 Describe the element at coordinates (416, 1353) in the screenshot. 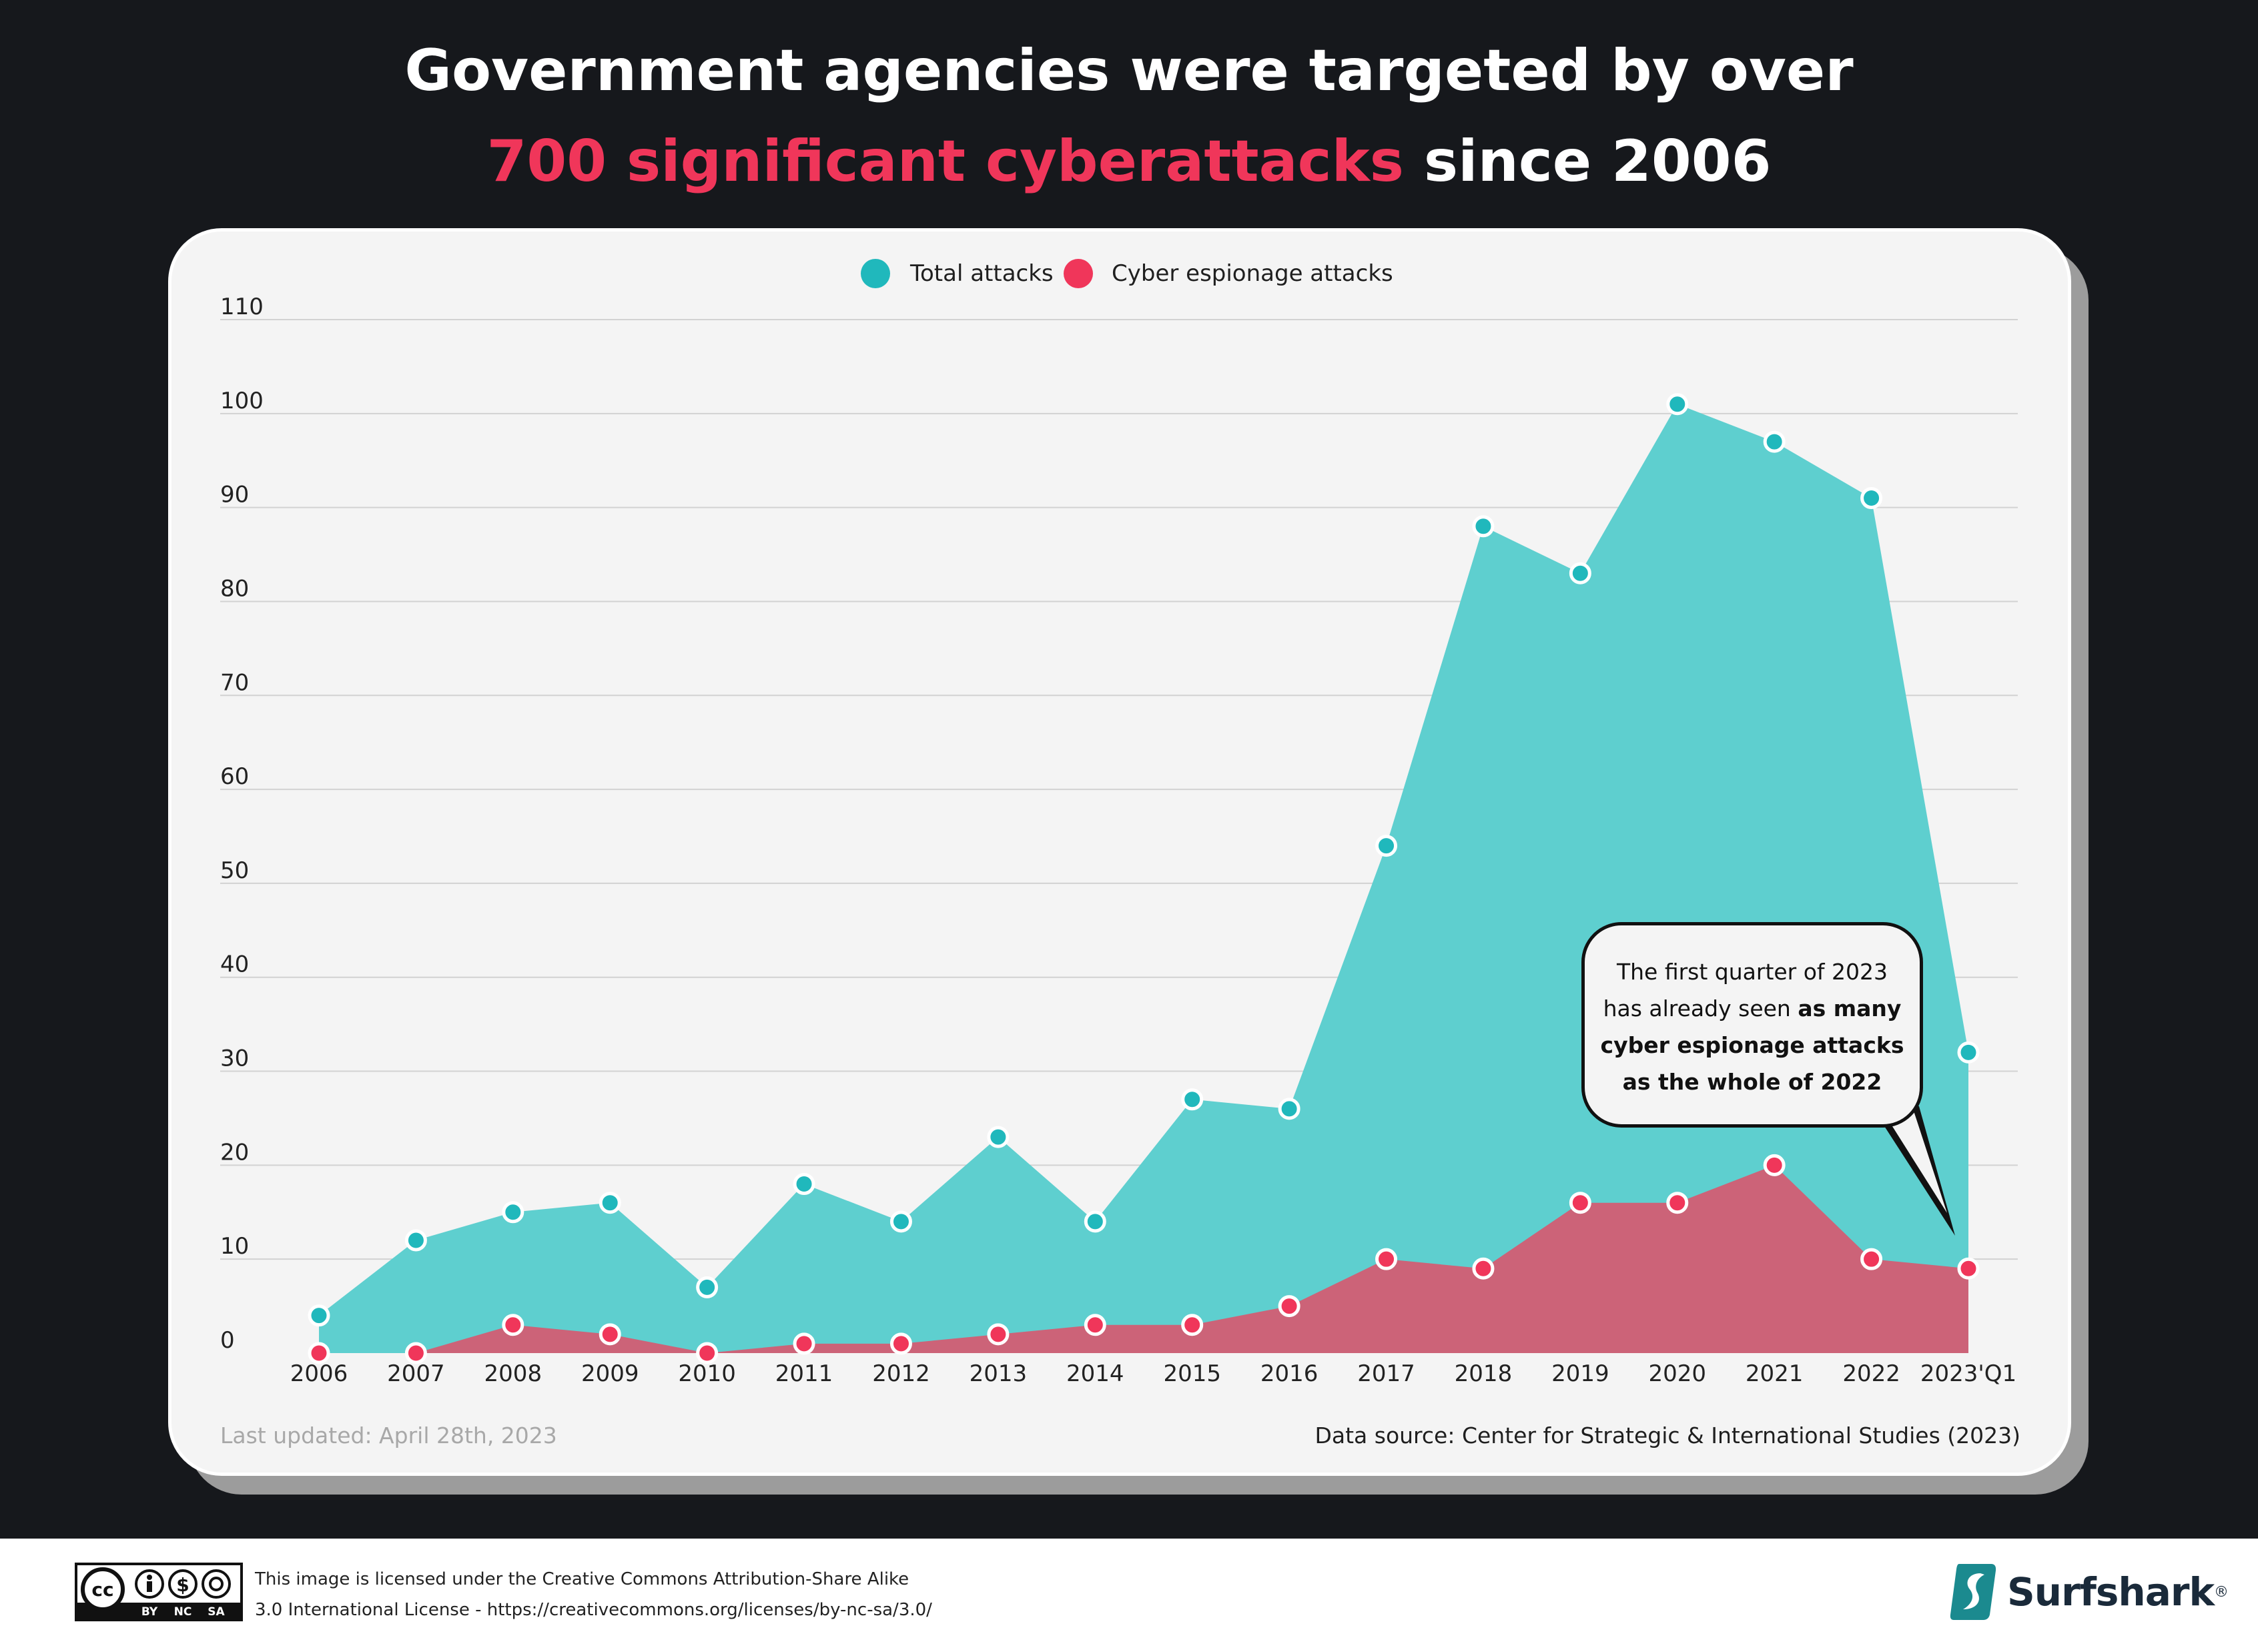

I see `espionage-point-2007` at that location.